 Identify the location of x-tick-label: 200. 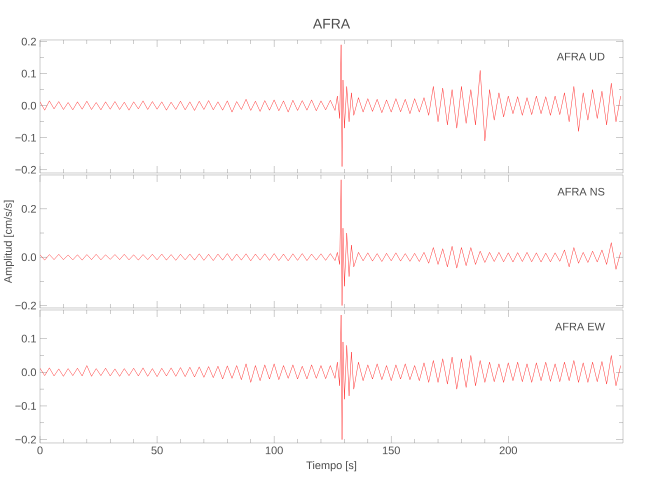
(508, 450).